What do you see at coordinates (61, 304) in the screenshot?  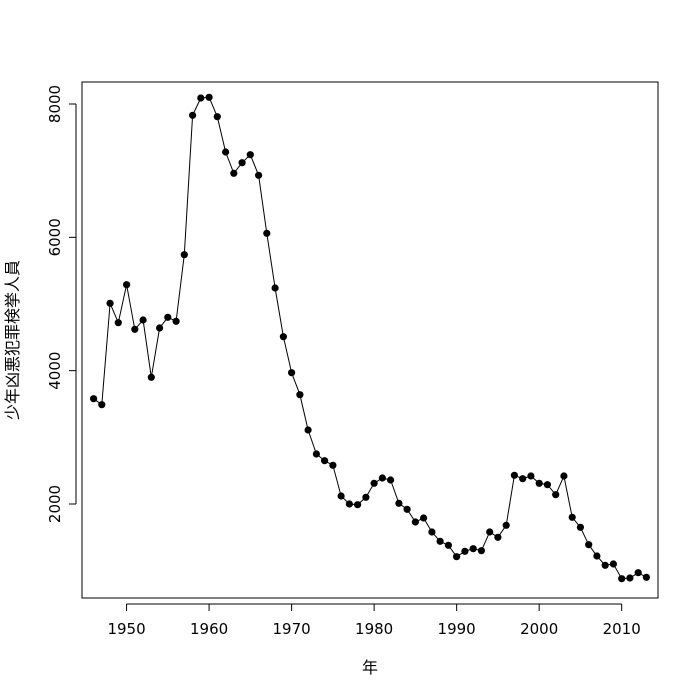 I see `y-axis: 2000 4000 6000 8000` at bounding box center [61, 304].